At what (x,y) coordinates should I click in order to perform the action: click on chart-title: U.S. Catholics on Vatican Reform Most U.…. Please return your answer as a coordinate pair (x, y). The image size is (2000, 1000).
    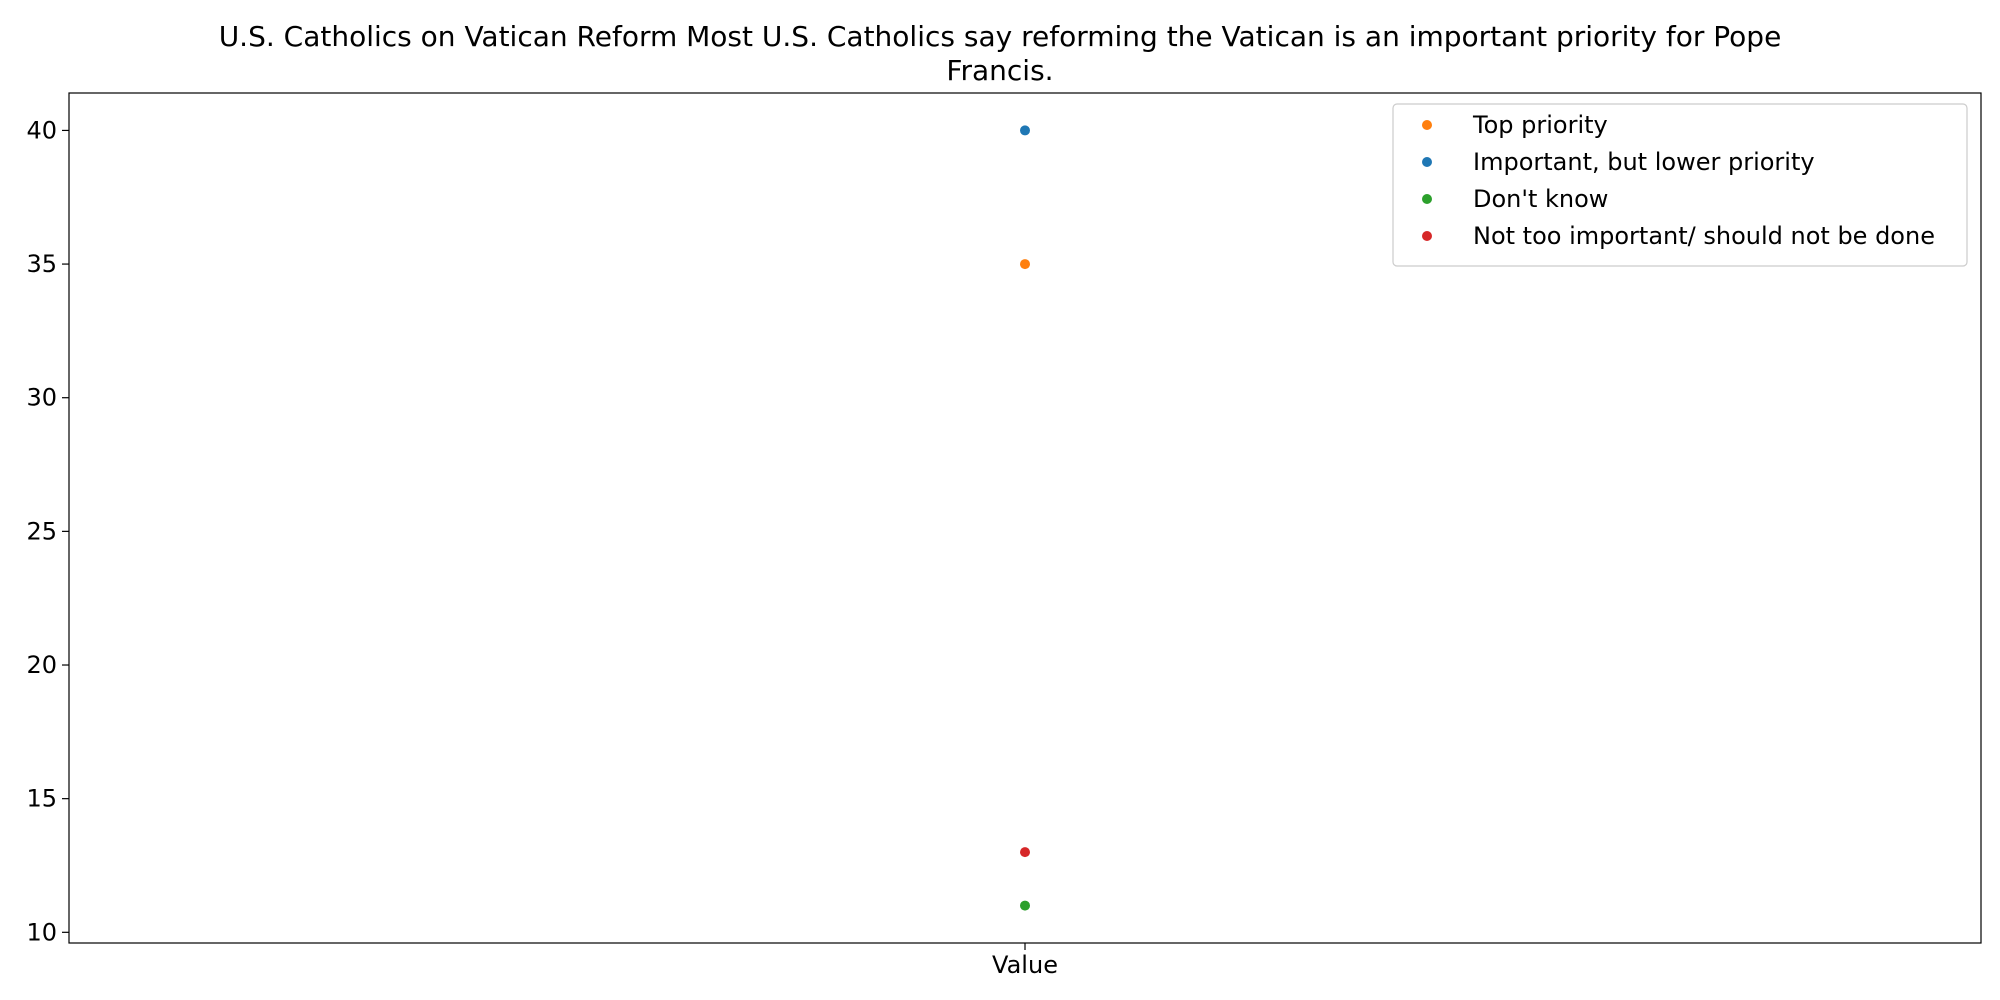
    Looking at the image, I should click on (1000, 54).